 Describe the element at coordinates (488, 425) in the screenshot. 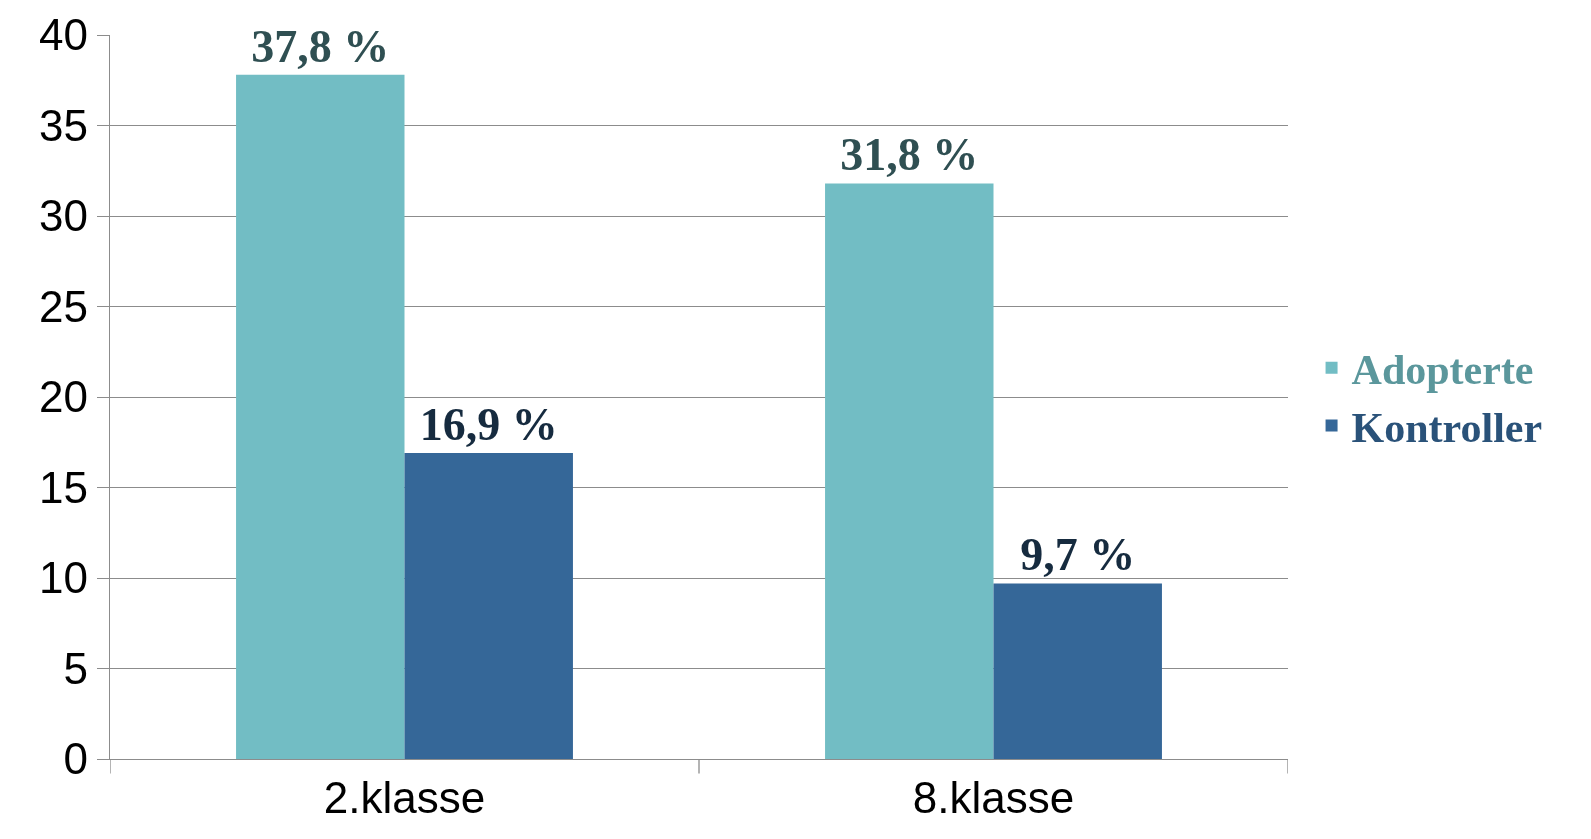

I see `data-label: 16,9 %` at that location.